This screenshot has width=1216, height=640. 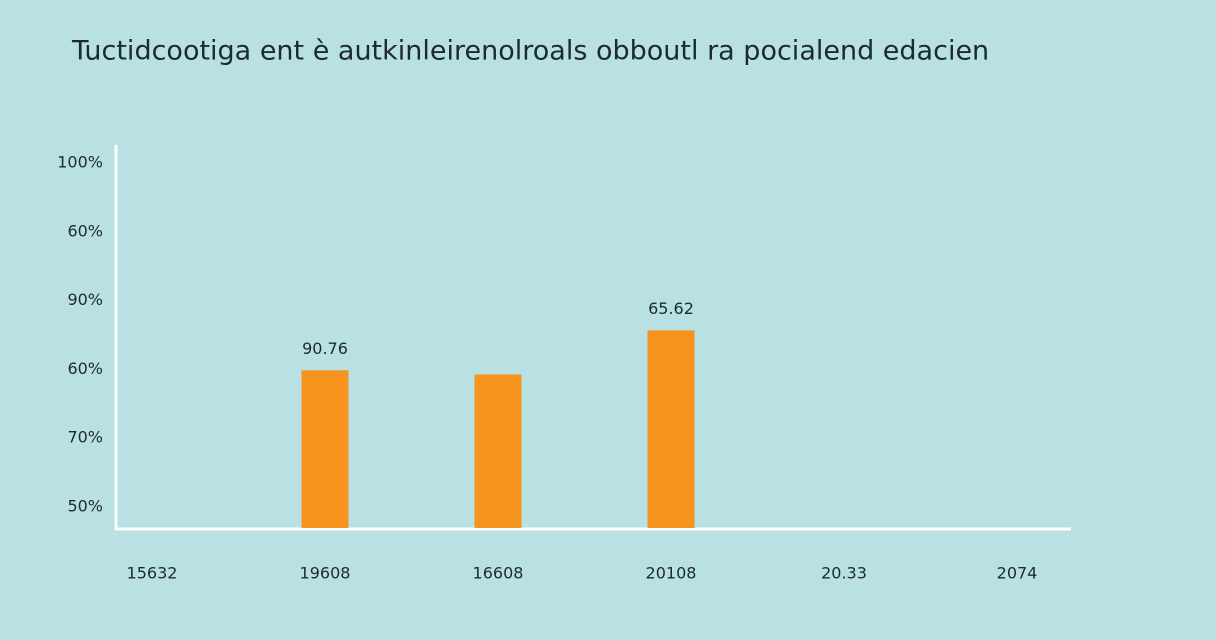 I want to click on bar-annotation: 65.62, so click(x=671, y=308).